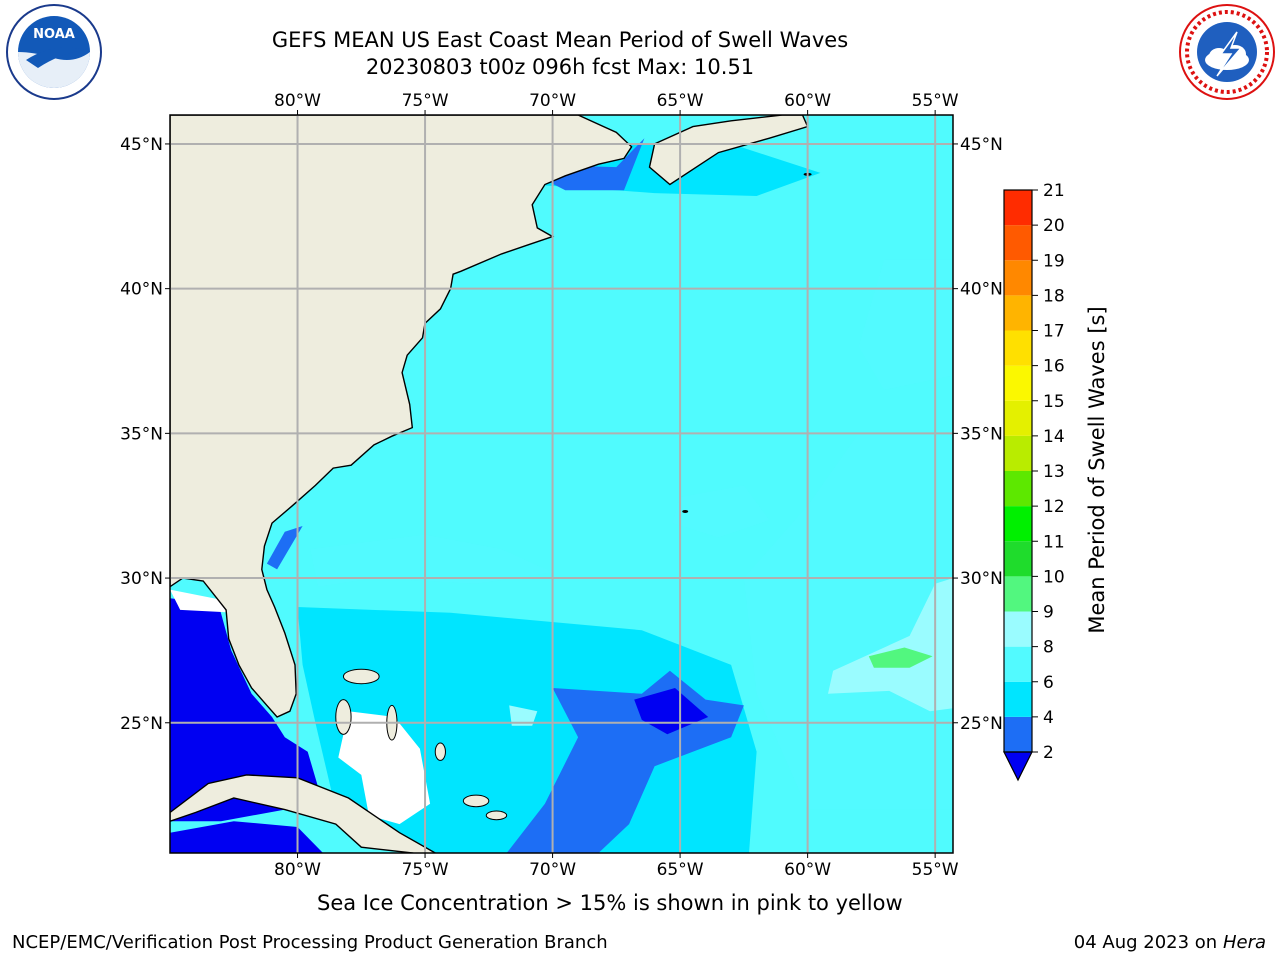 Image resolution: width=1280 pixels, height=960 pixels. What do you see at coordinates (54, 52) in the screenshot?
I see `noaa-logo: NOAA` at bounding box center [54, 52].